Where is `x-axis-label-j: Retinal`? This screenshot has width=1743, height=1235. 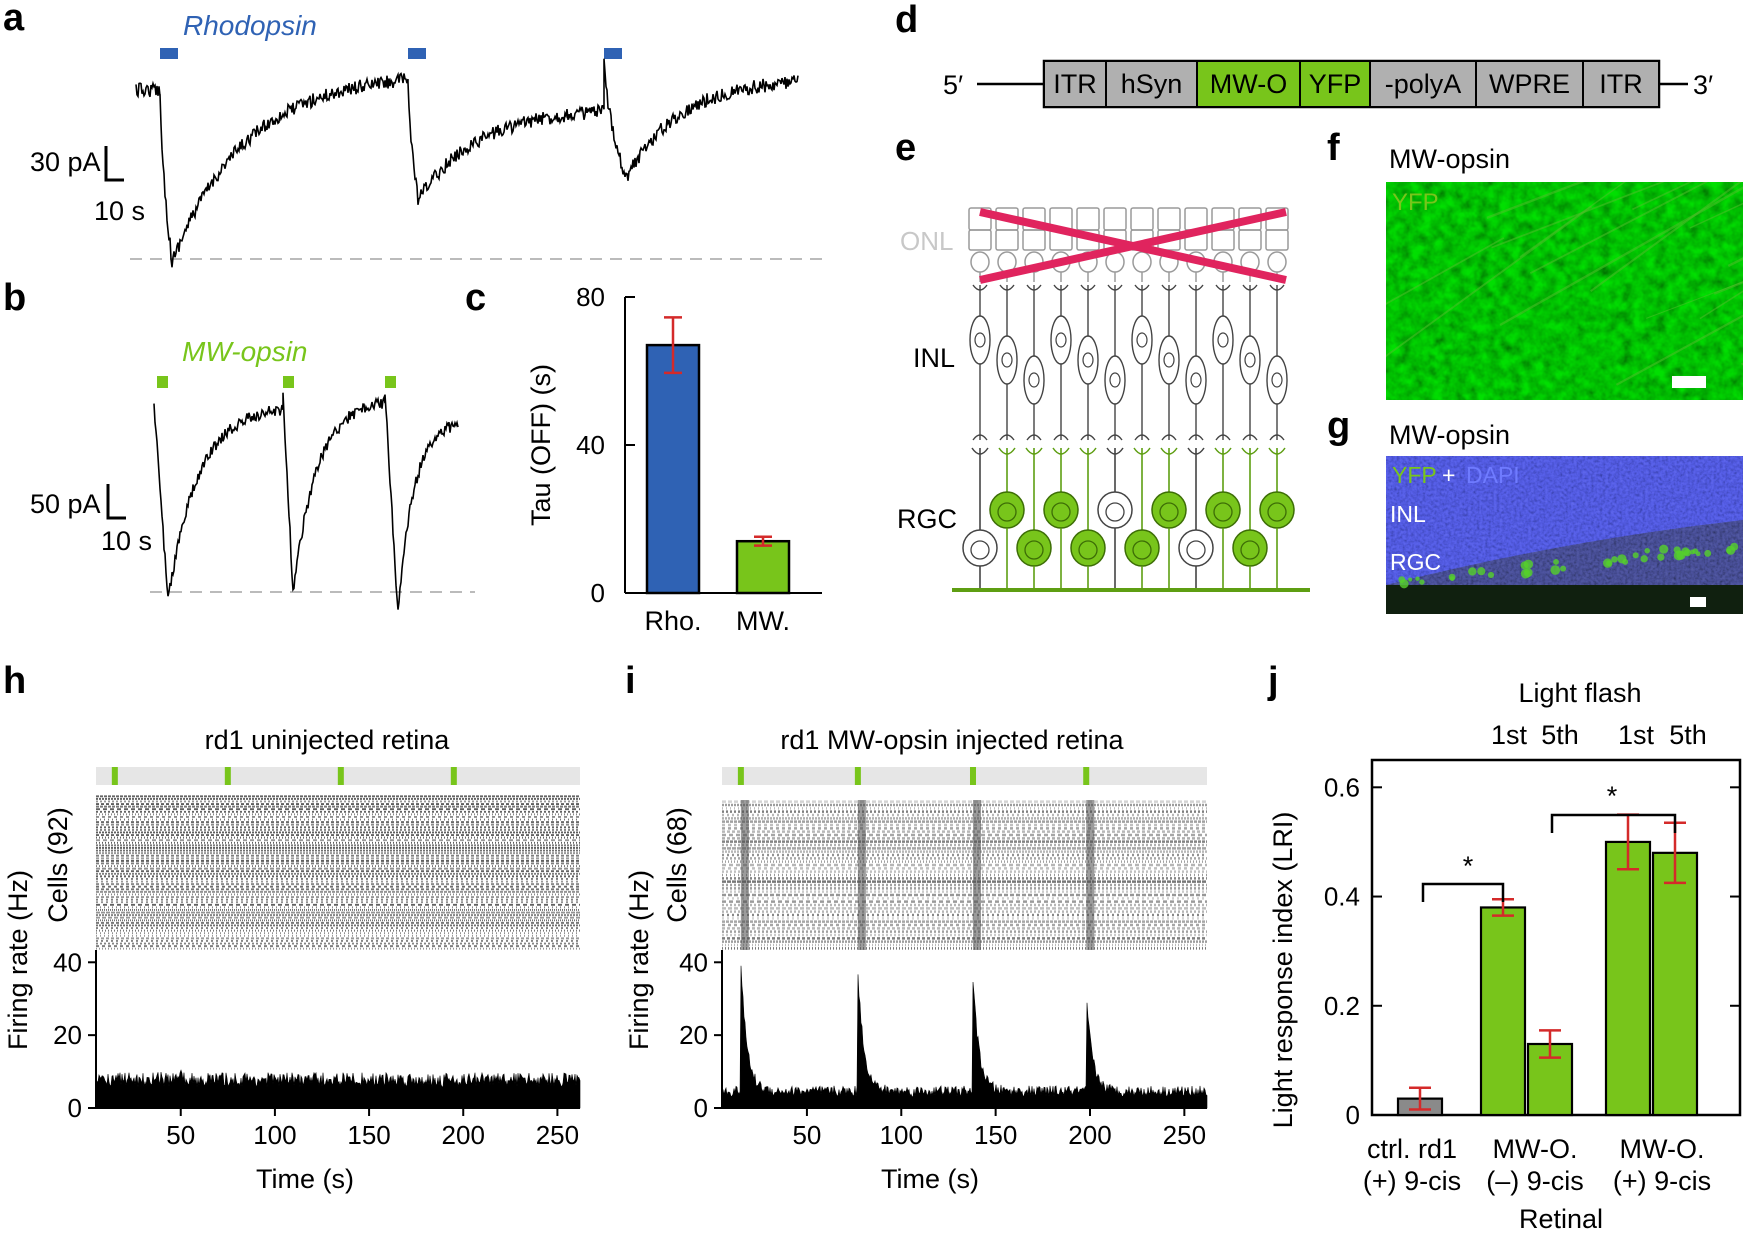
x-axis-label-j: Retinal is located at coordinates (1561, 1219).